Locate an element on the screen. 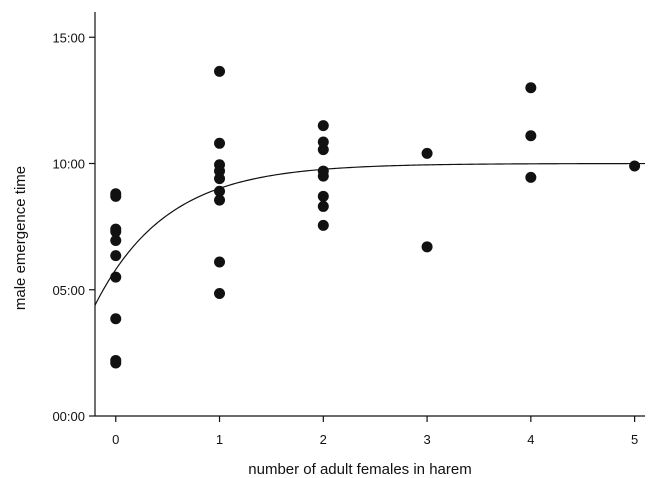 The width and height of the screenshot is (648, 478). x-axis-ticks: 0 1 2 3 4 5 is located at coordinates (375, 431).